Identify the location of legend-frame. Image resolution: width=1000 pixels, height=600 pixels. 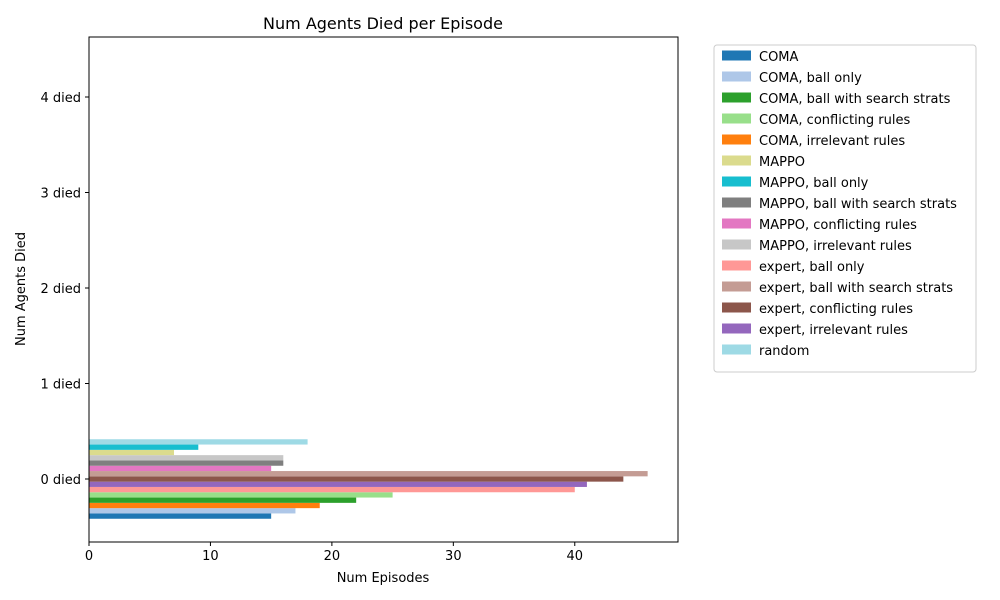
(845, 208).